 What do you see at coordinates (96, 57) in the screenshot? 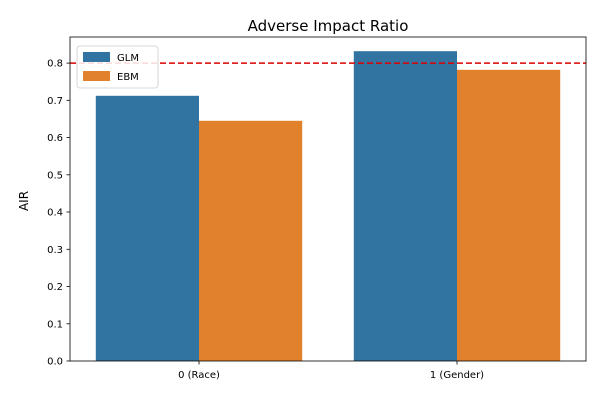
I see `legend-swatch-glm` at bounding box center [96, 57].